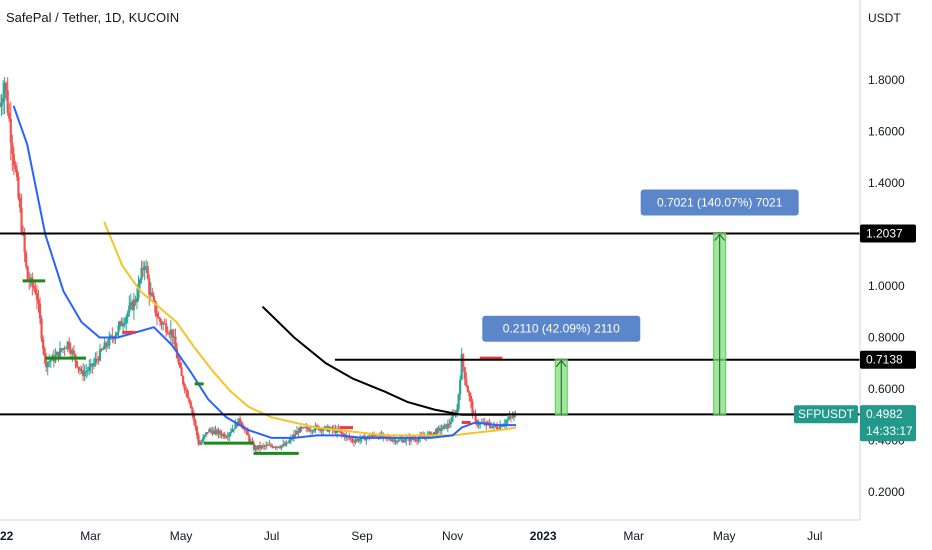 The height and width of the screenshot is (550, 932). Describe the element at coordinates (886, 80) in the screenshot. I see `y-tick-label: 1.8000` at that location.